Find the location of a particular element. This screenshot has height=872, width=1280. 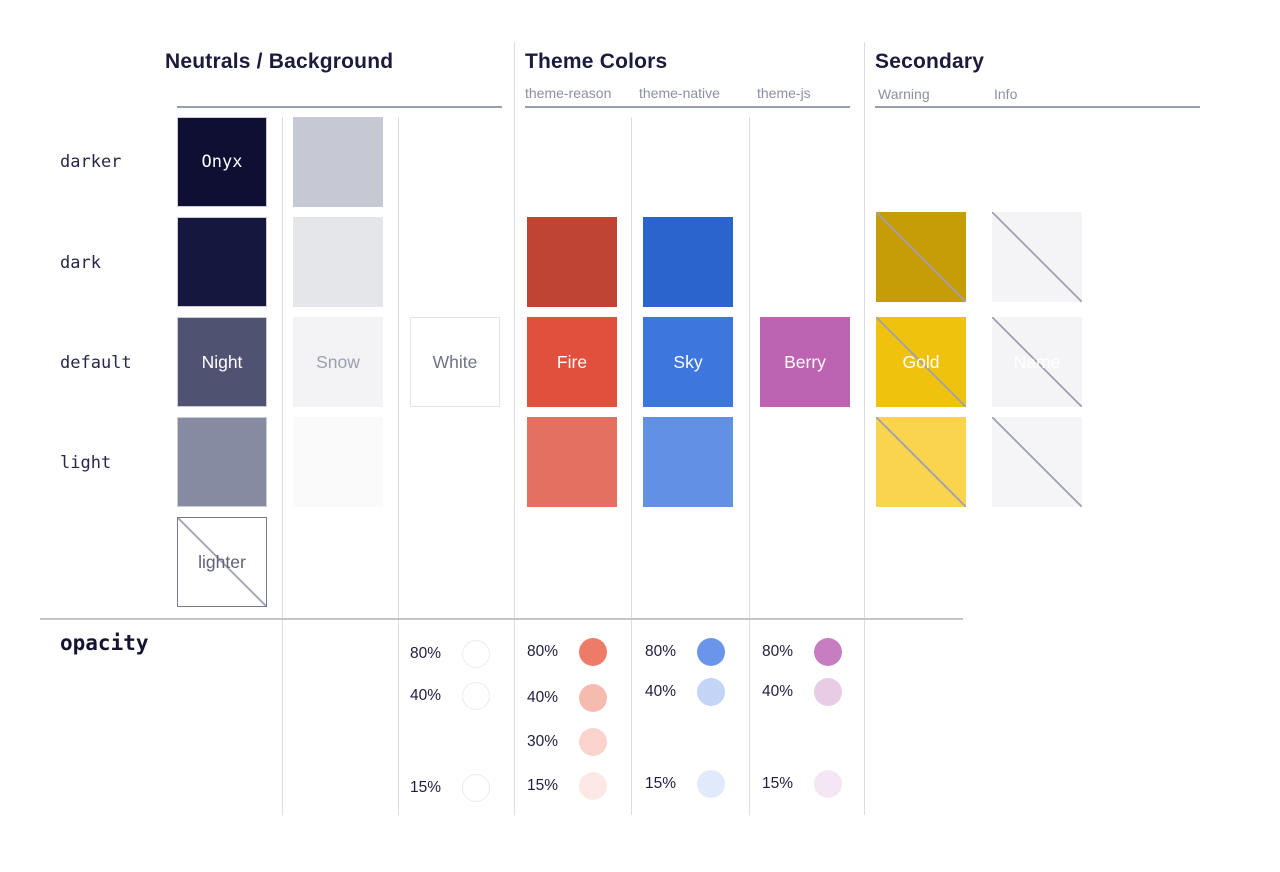

opacity-berry-40: 40% is located at coordinates (802, 692).